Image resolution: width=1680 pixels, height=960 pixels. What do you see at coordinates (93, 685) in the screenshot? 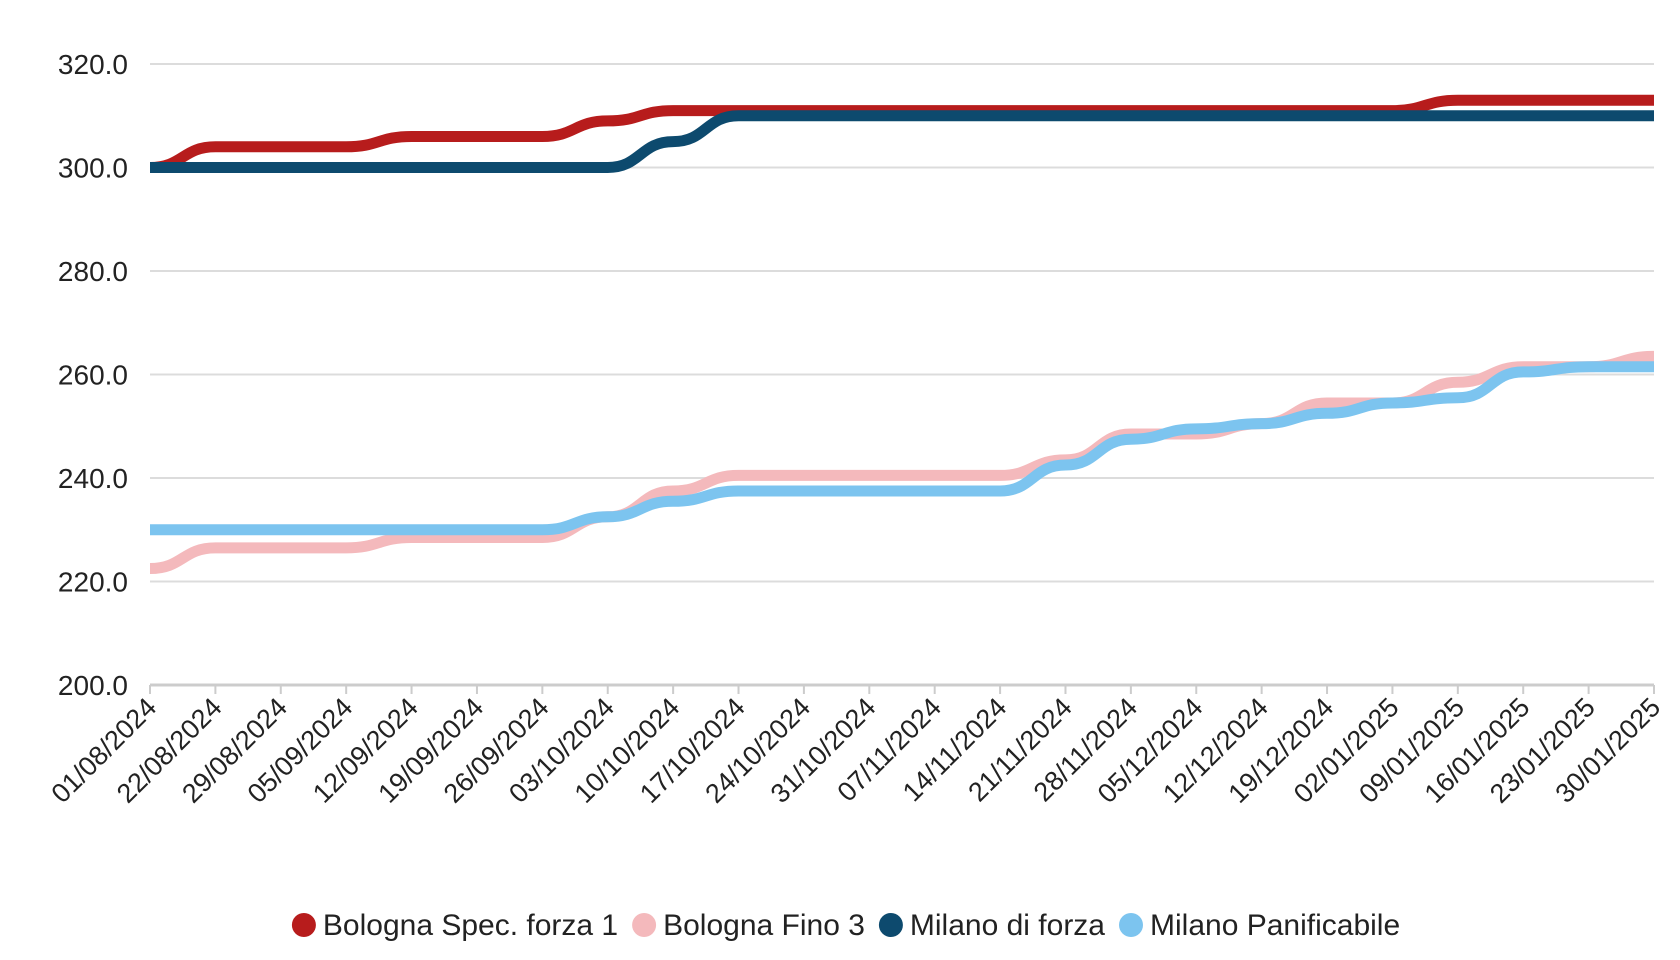
I see `y-tick-label: 200.0` at bounding box center [93, 685].